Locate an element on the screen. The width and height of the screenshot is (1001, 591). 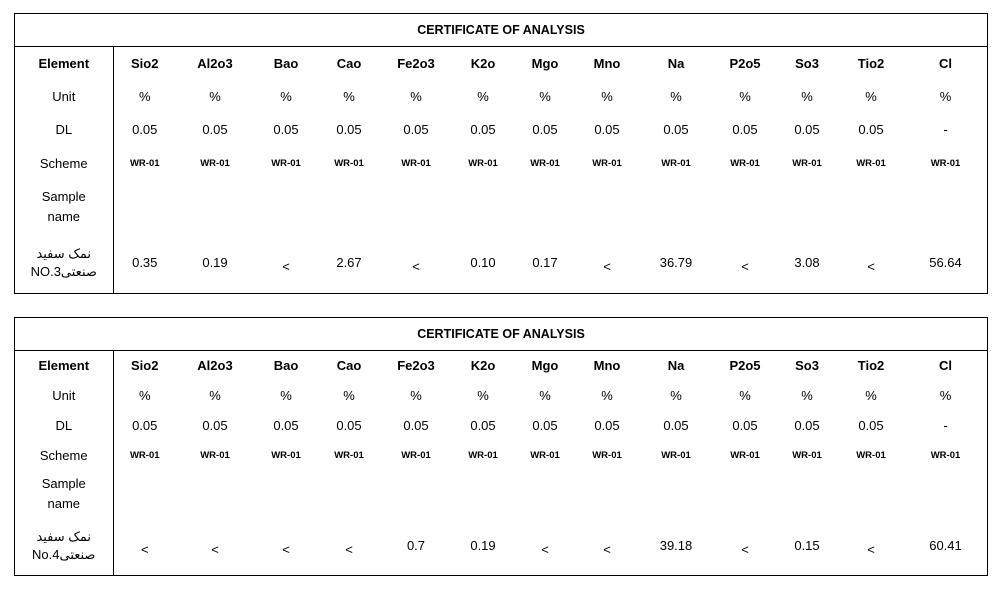
value-cell: 0.7 is located at coordinates (416, 546).